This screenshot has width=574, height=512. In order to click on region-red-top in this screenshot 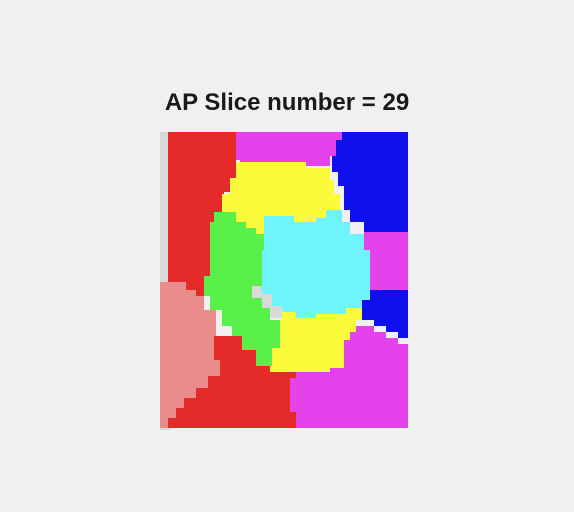, I will do `click(205, 214)`.